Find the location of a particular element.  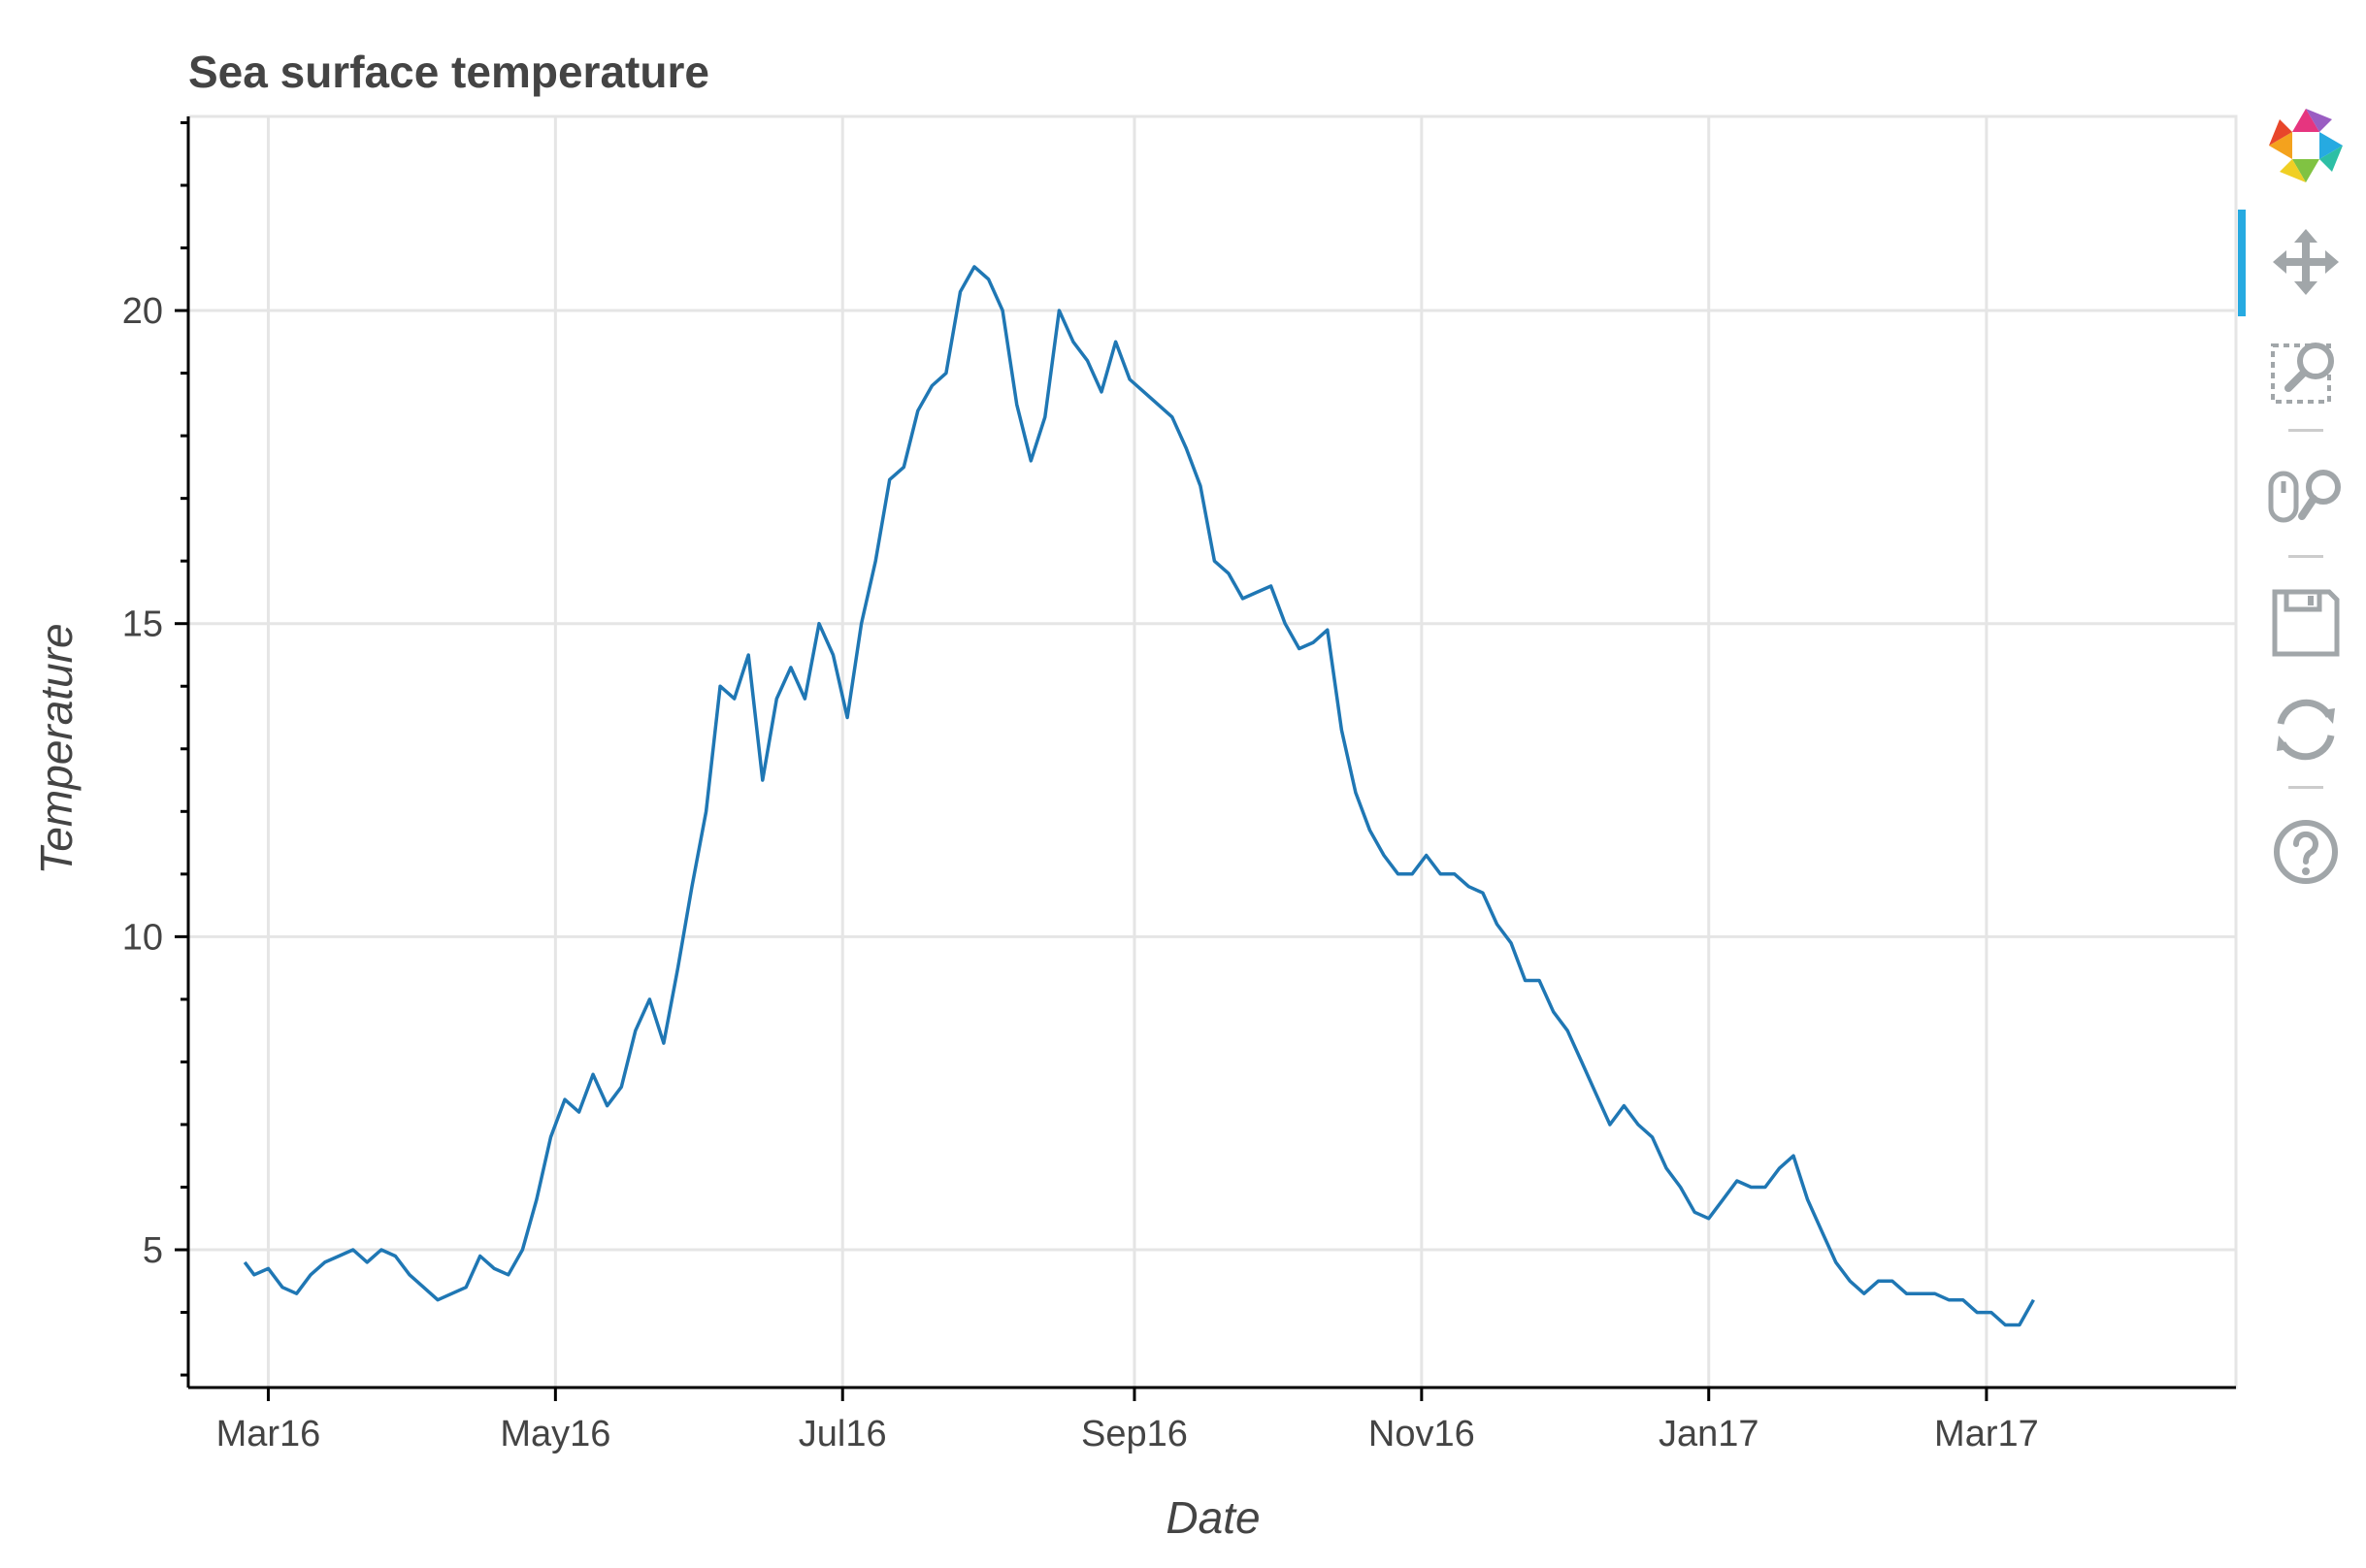

chart-title: Sea surface temperature is located at coordinates (448, 72).